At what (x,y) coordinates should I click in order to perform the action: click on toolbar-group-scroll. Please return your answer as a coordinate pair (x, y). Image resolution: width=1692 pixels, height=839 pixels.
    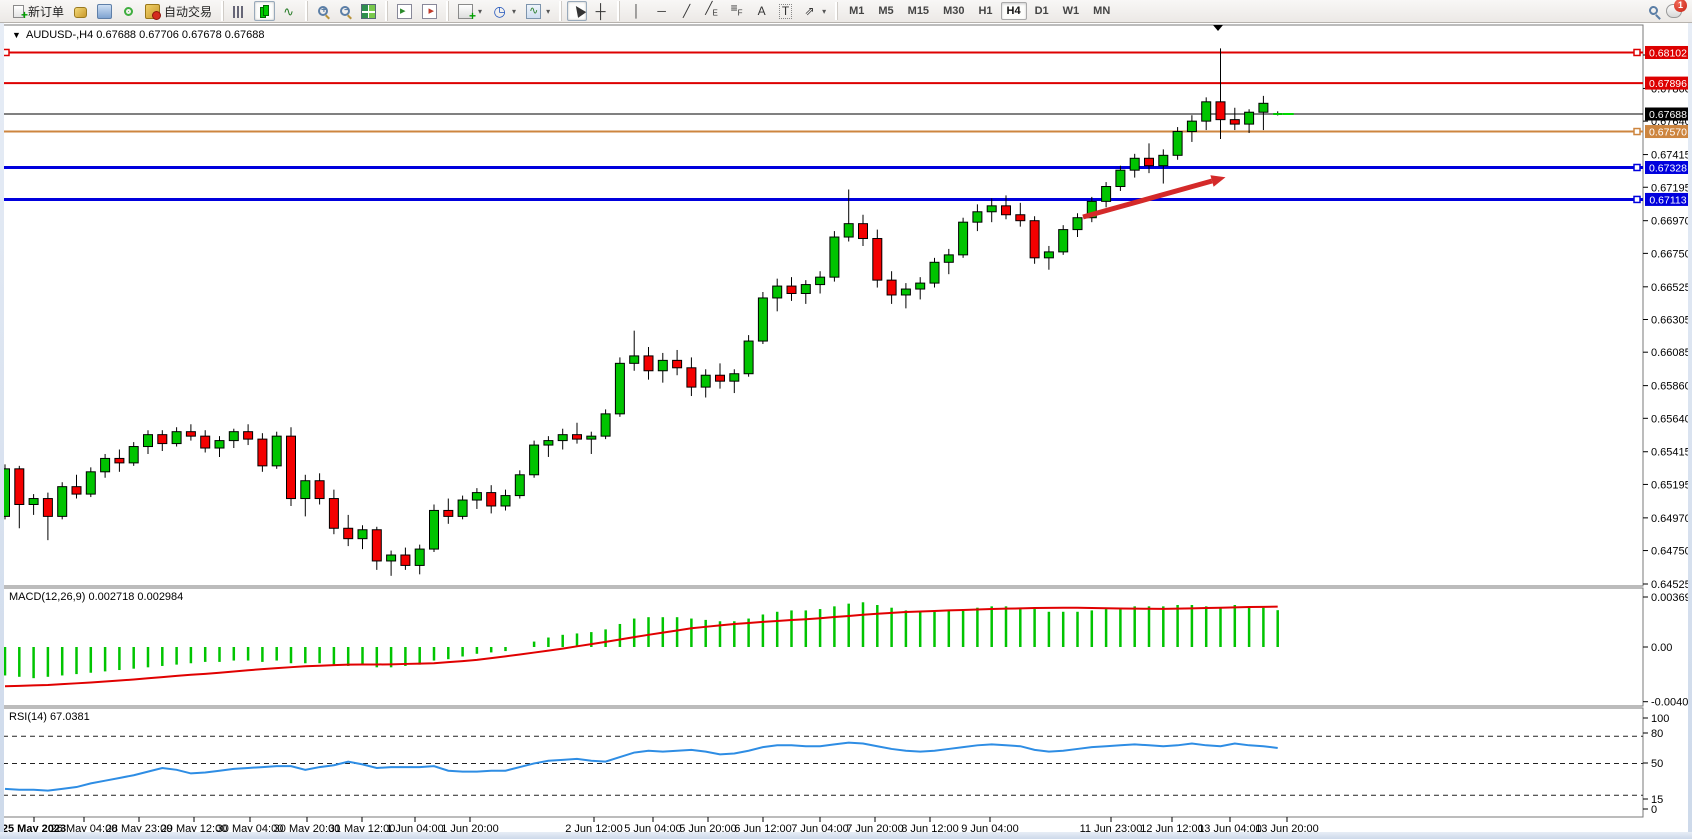
    Looking at the image, I should click on (416, 11).